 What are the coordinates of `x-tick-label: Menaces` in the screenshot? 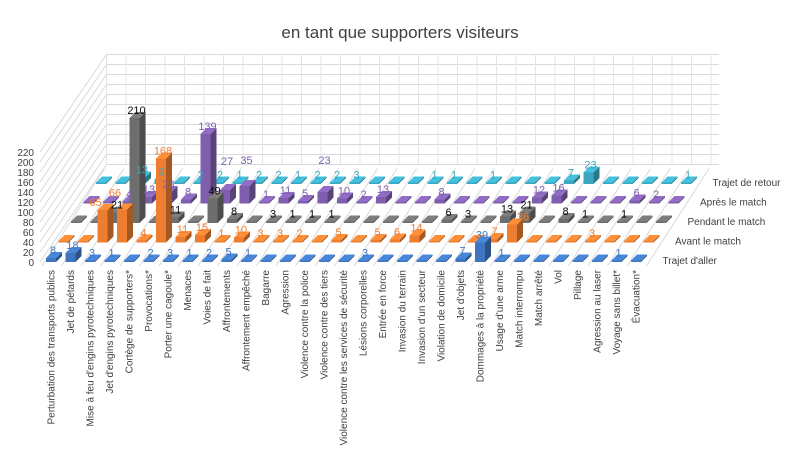 It's located at (188, 290).